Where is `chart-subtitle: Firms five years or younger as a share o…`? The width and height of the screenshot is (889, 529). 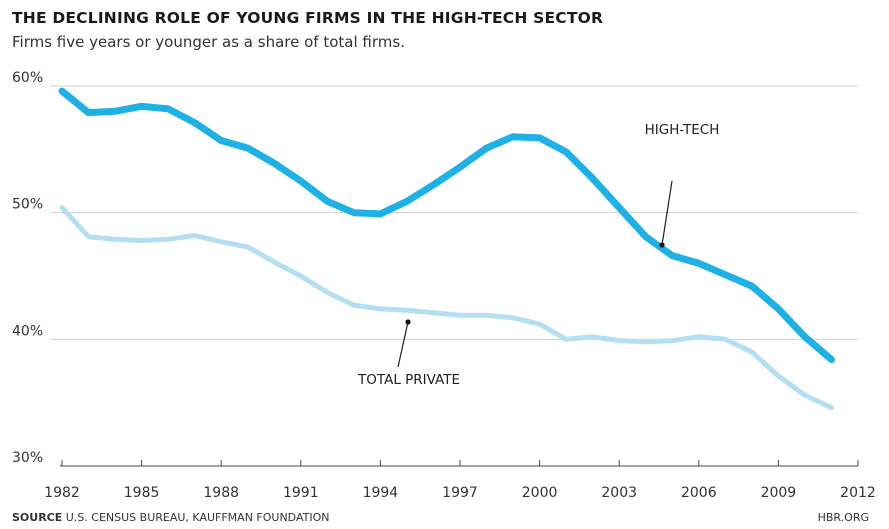
chart-subtitle: Firms five years or younger as a share o… is located at coordinates (208, 42).